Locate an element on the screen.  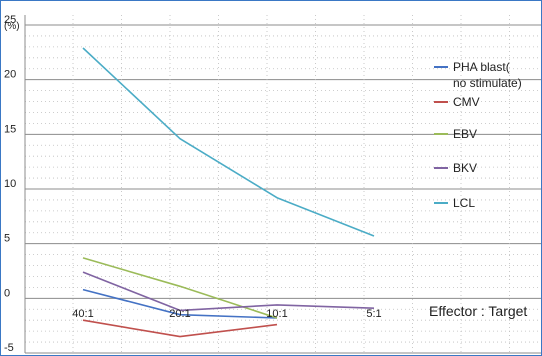
y-tick-label: 25 is located at coordinates (10, 20).